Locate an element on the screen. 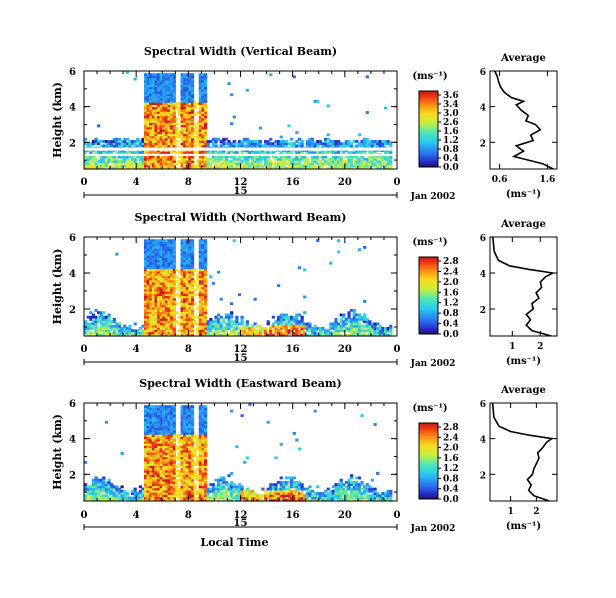 The height and width of the screenshot is (598, 616). heatmap-cells is located at coordinates (238, 452).